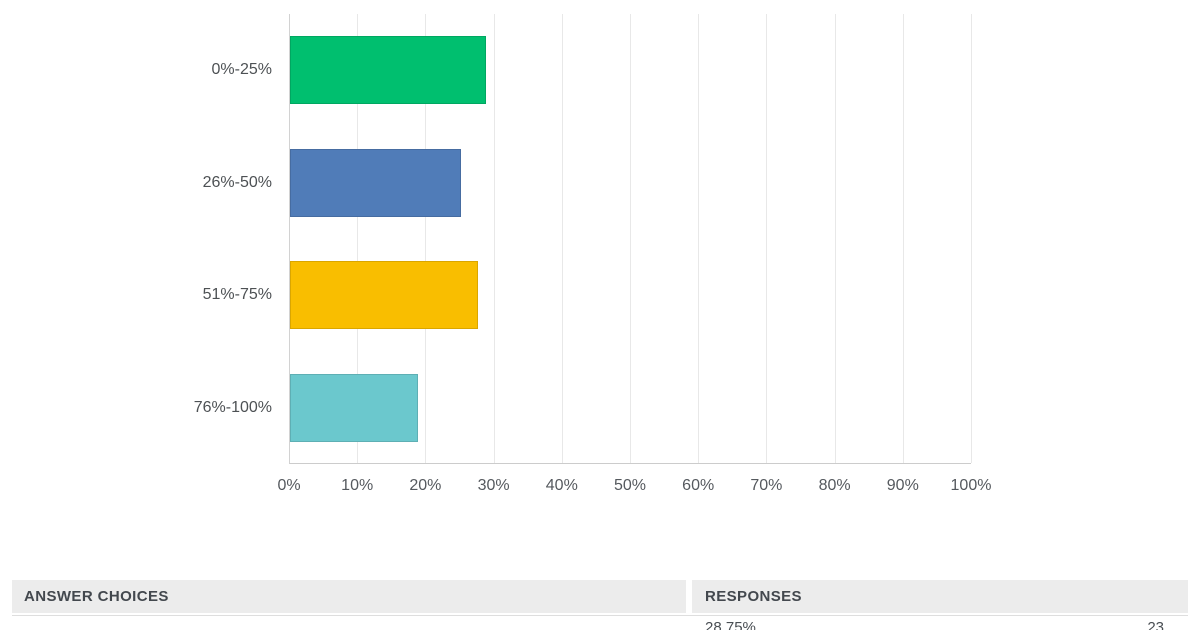  What do you see at coordinates (349, 596) in the screenshot?
I see `answer-choices-header: ANSWER CHOICES` at bounding box center [349, 596].